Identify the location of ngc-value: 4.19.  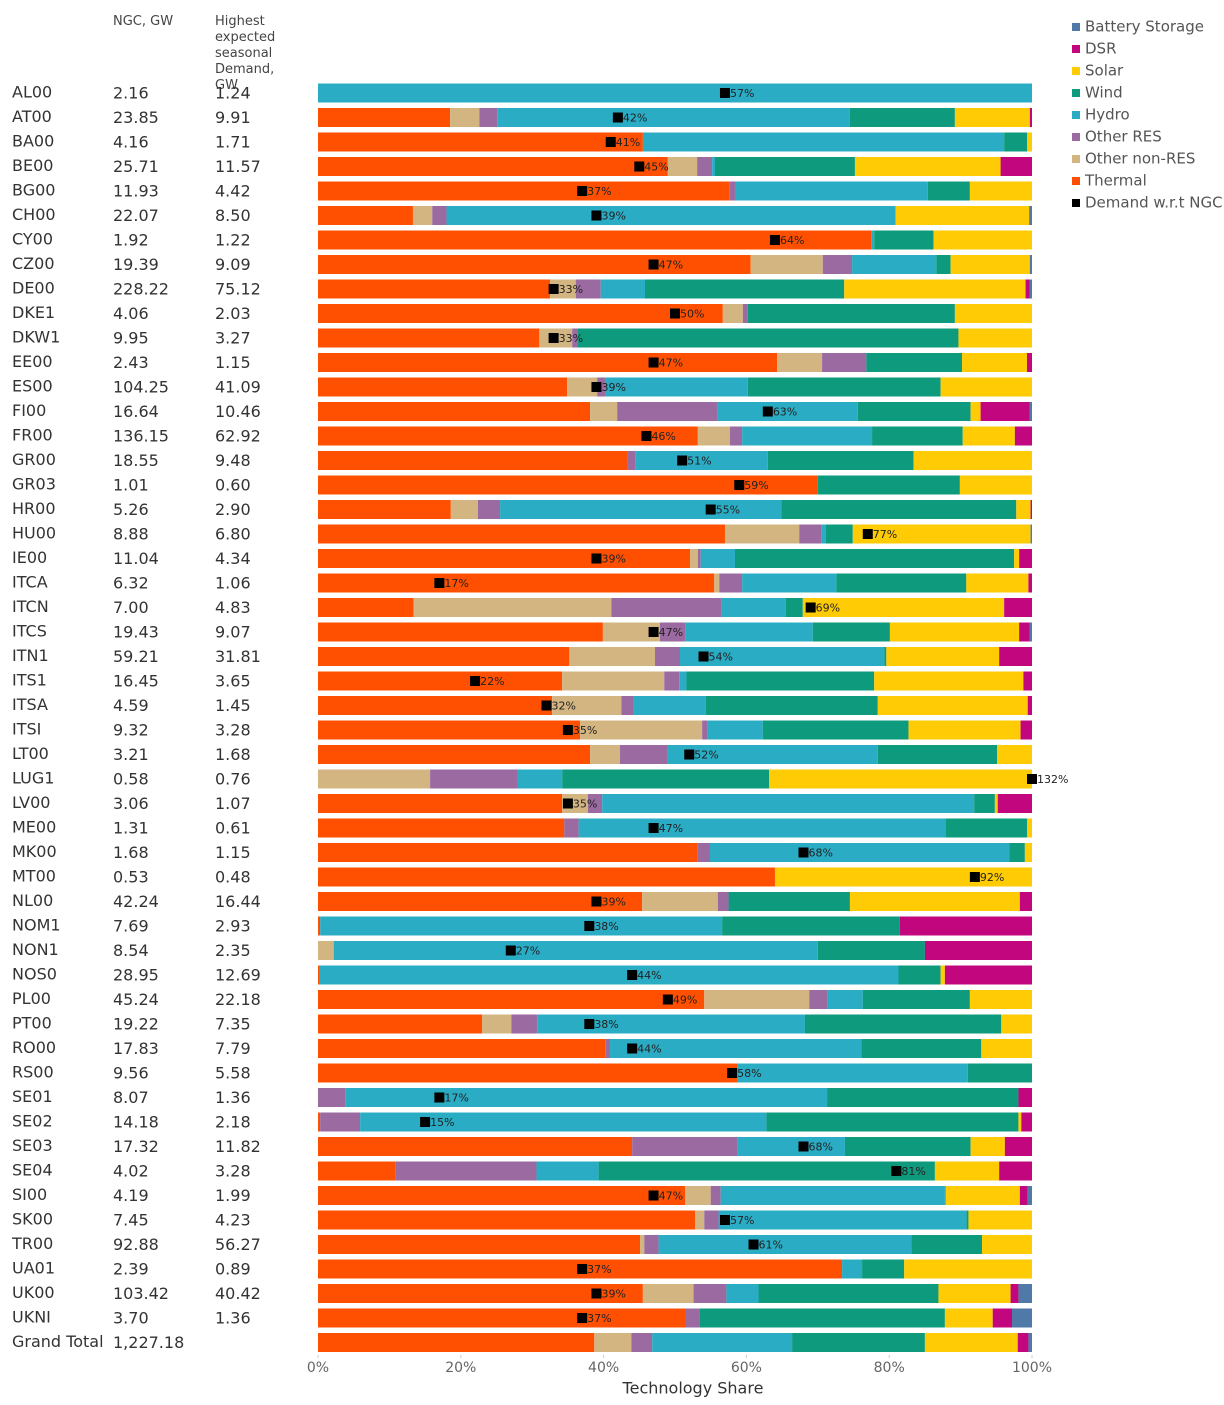
(131, 1195).